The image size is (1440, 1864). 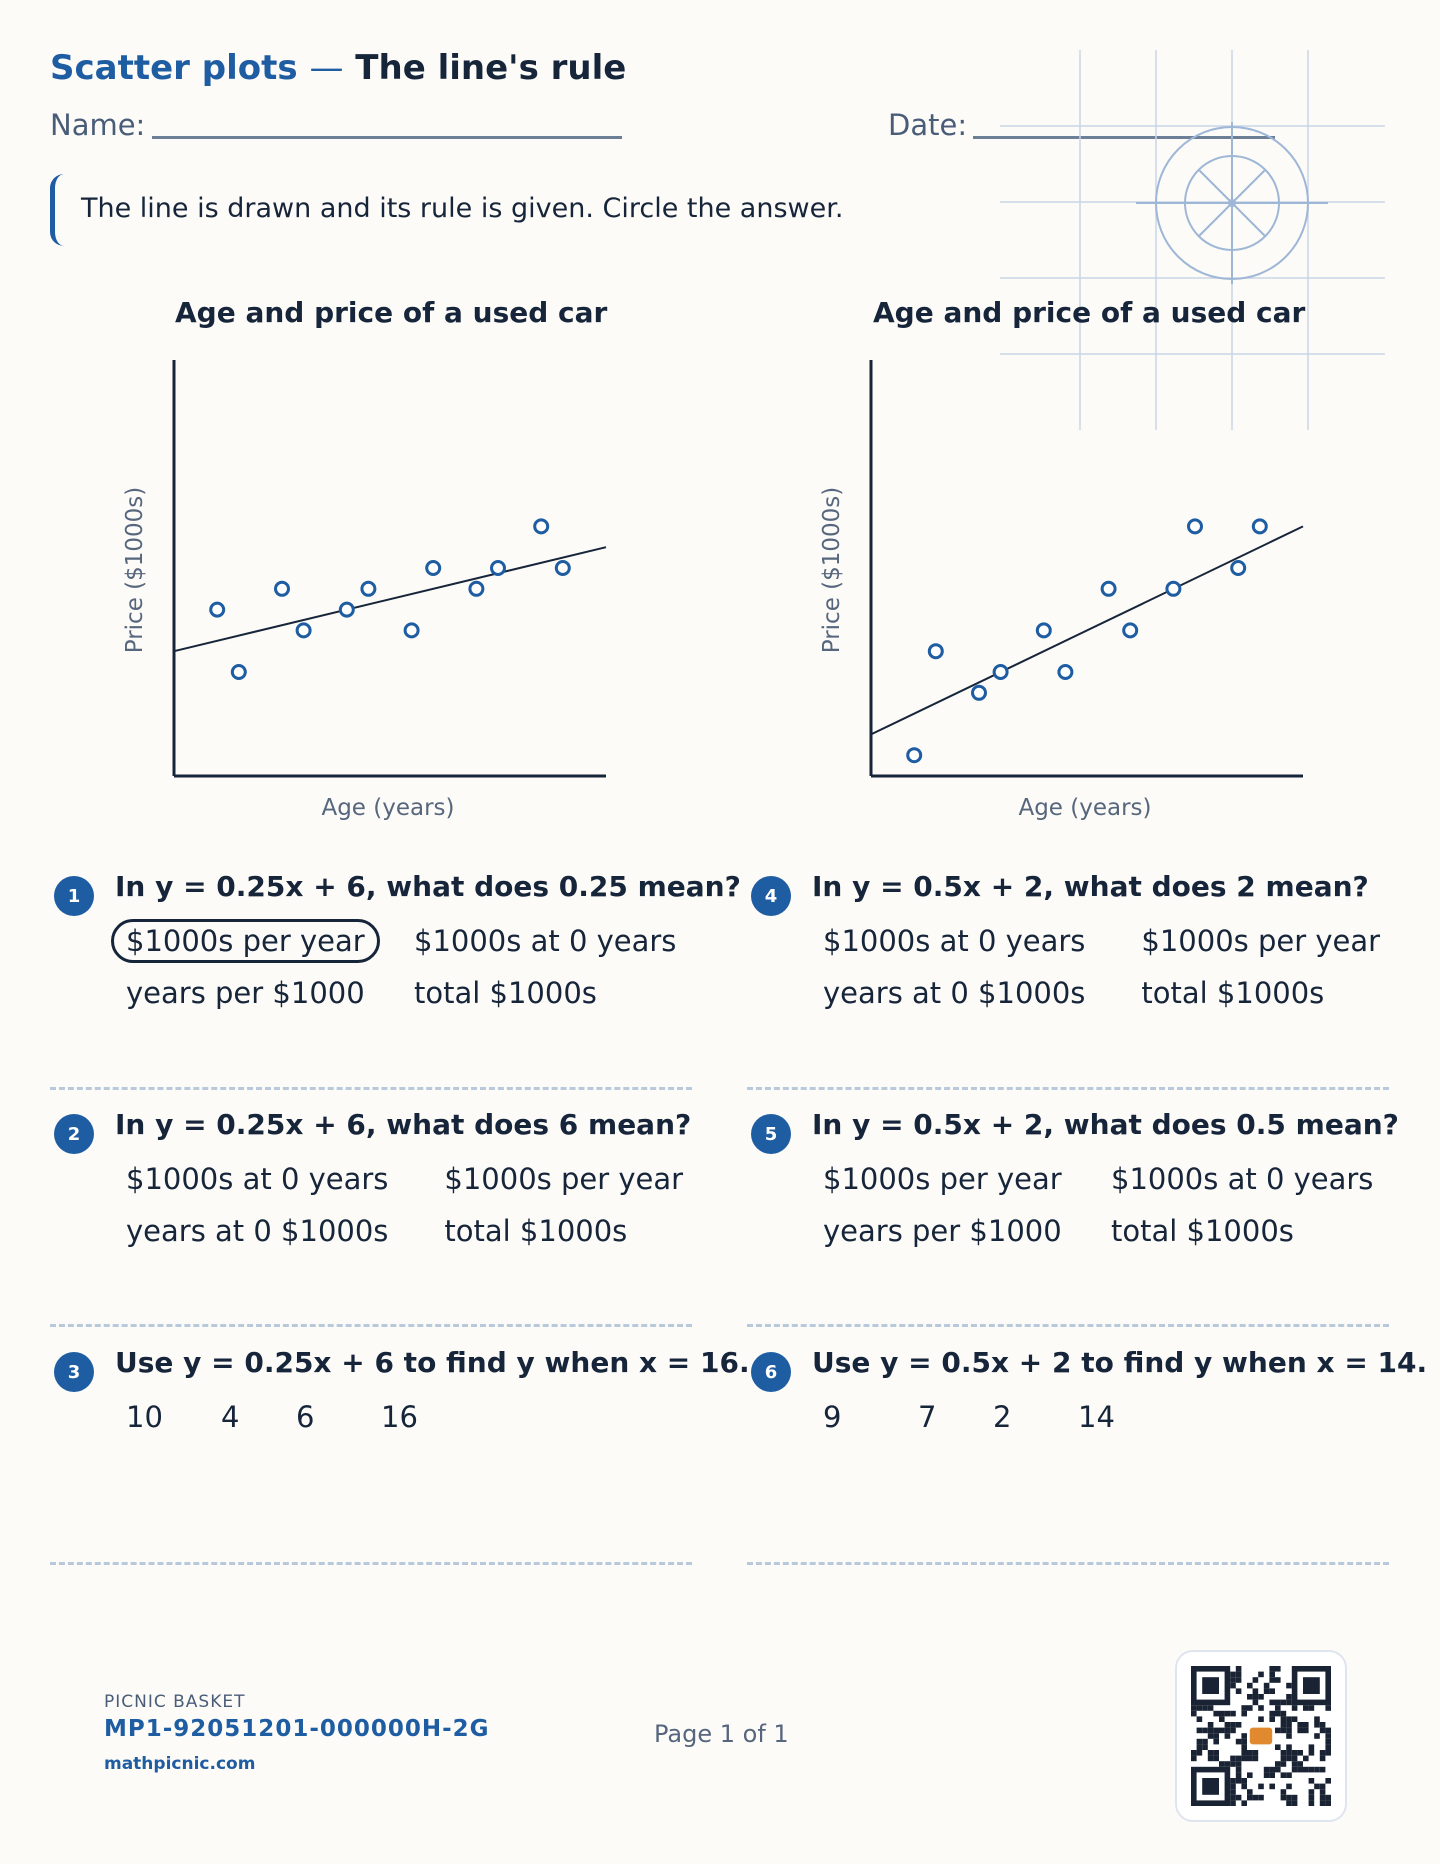 What do you see at coordinates (1002, 1417) in the screenshot?
I see `answer-choice: 2` at bounding box center [1002, 1417].